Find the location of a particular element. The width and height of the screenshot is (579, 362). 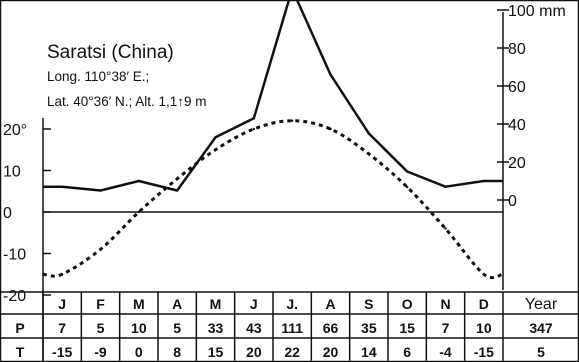

precipitation-tick-label: 0 is located at coordinates (512, 201).